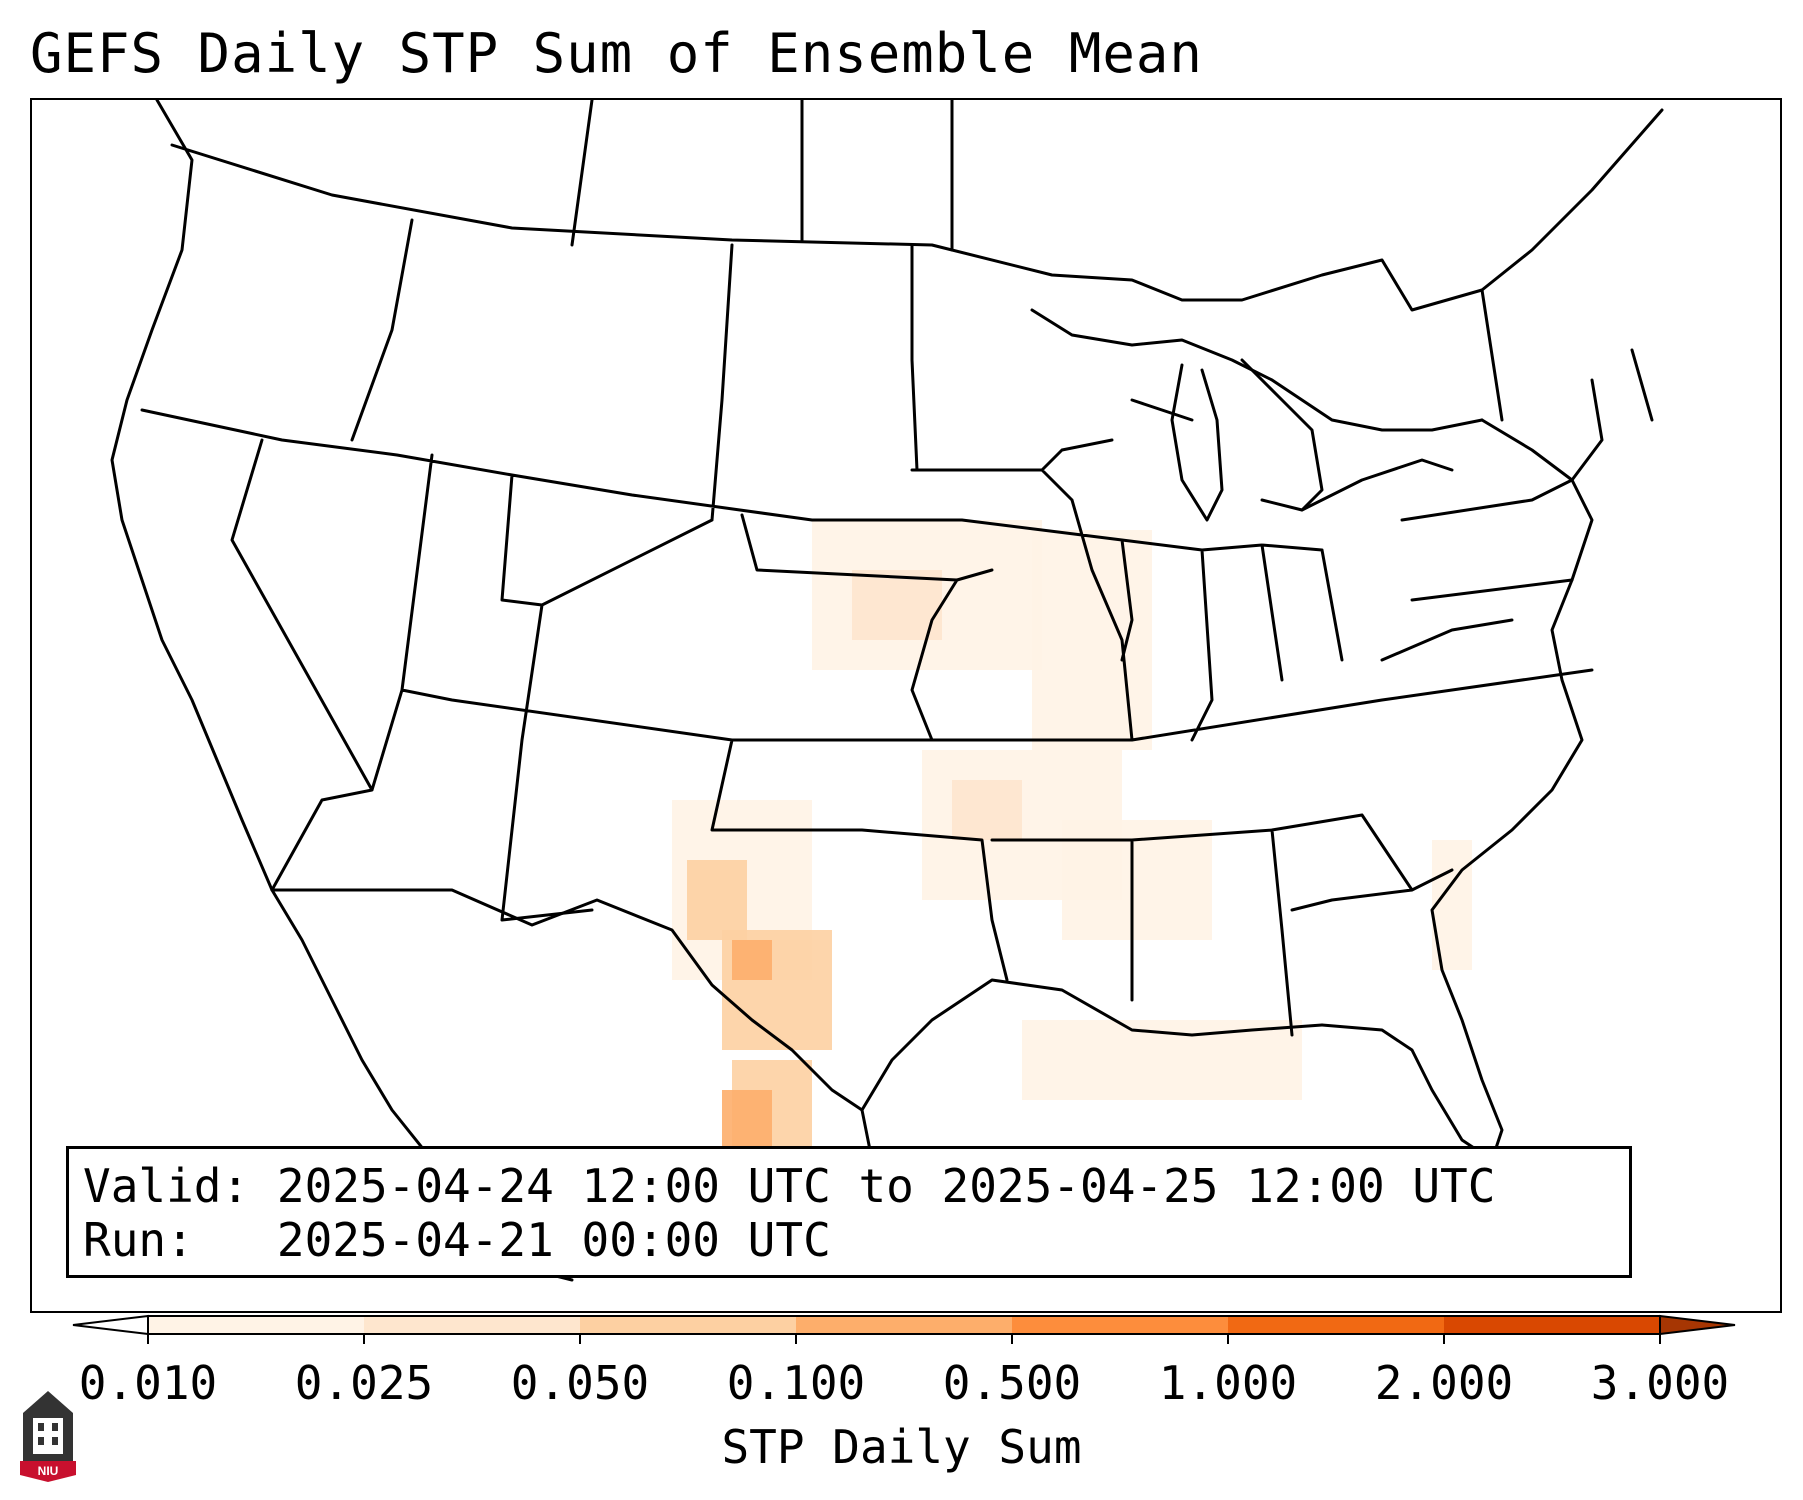 This screenshot has width=1803, height=1500. I want to click on great-lakes-north, so click(1257, 370).